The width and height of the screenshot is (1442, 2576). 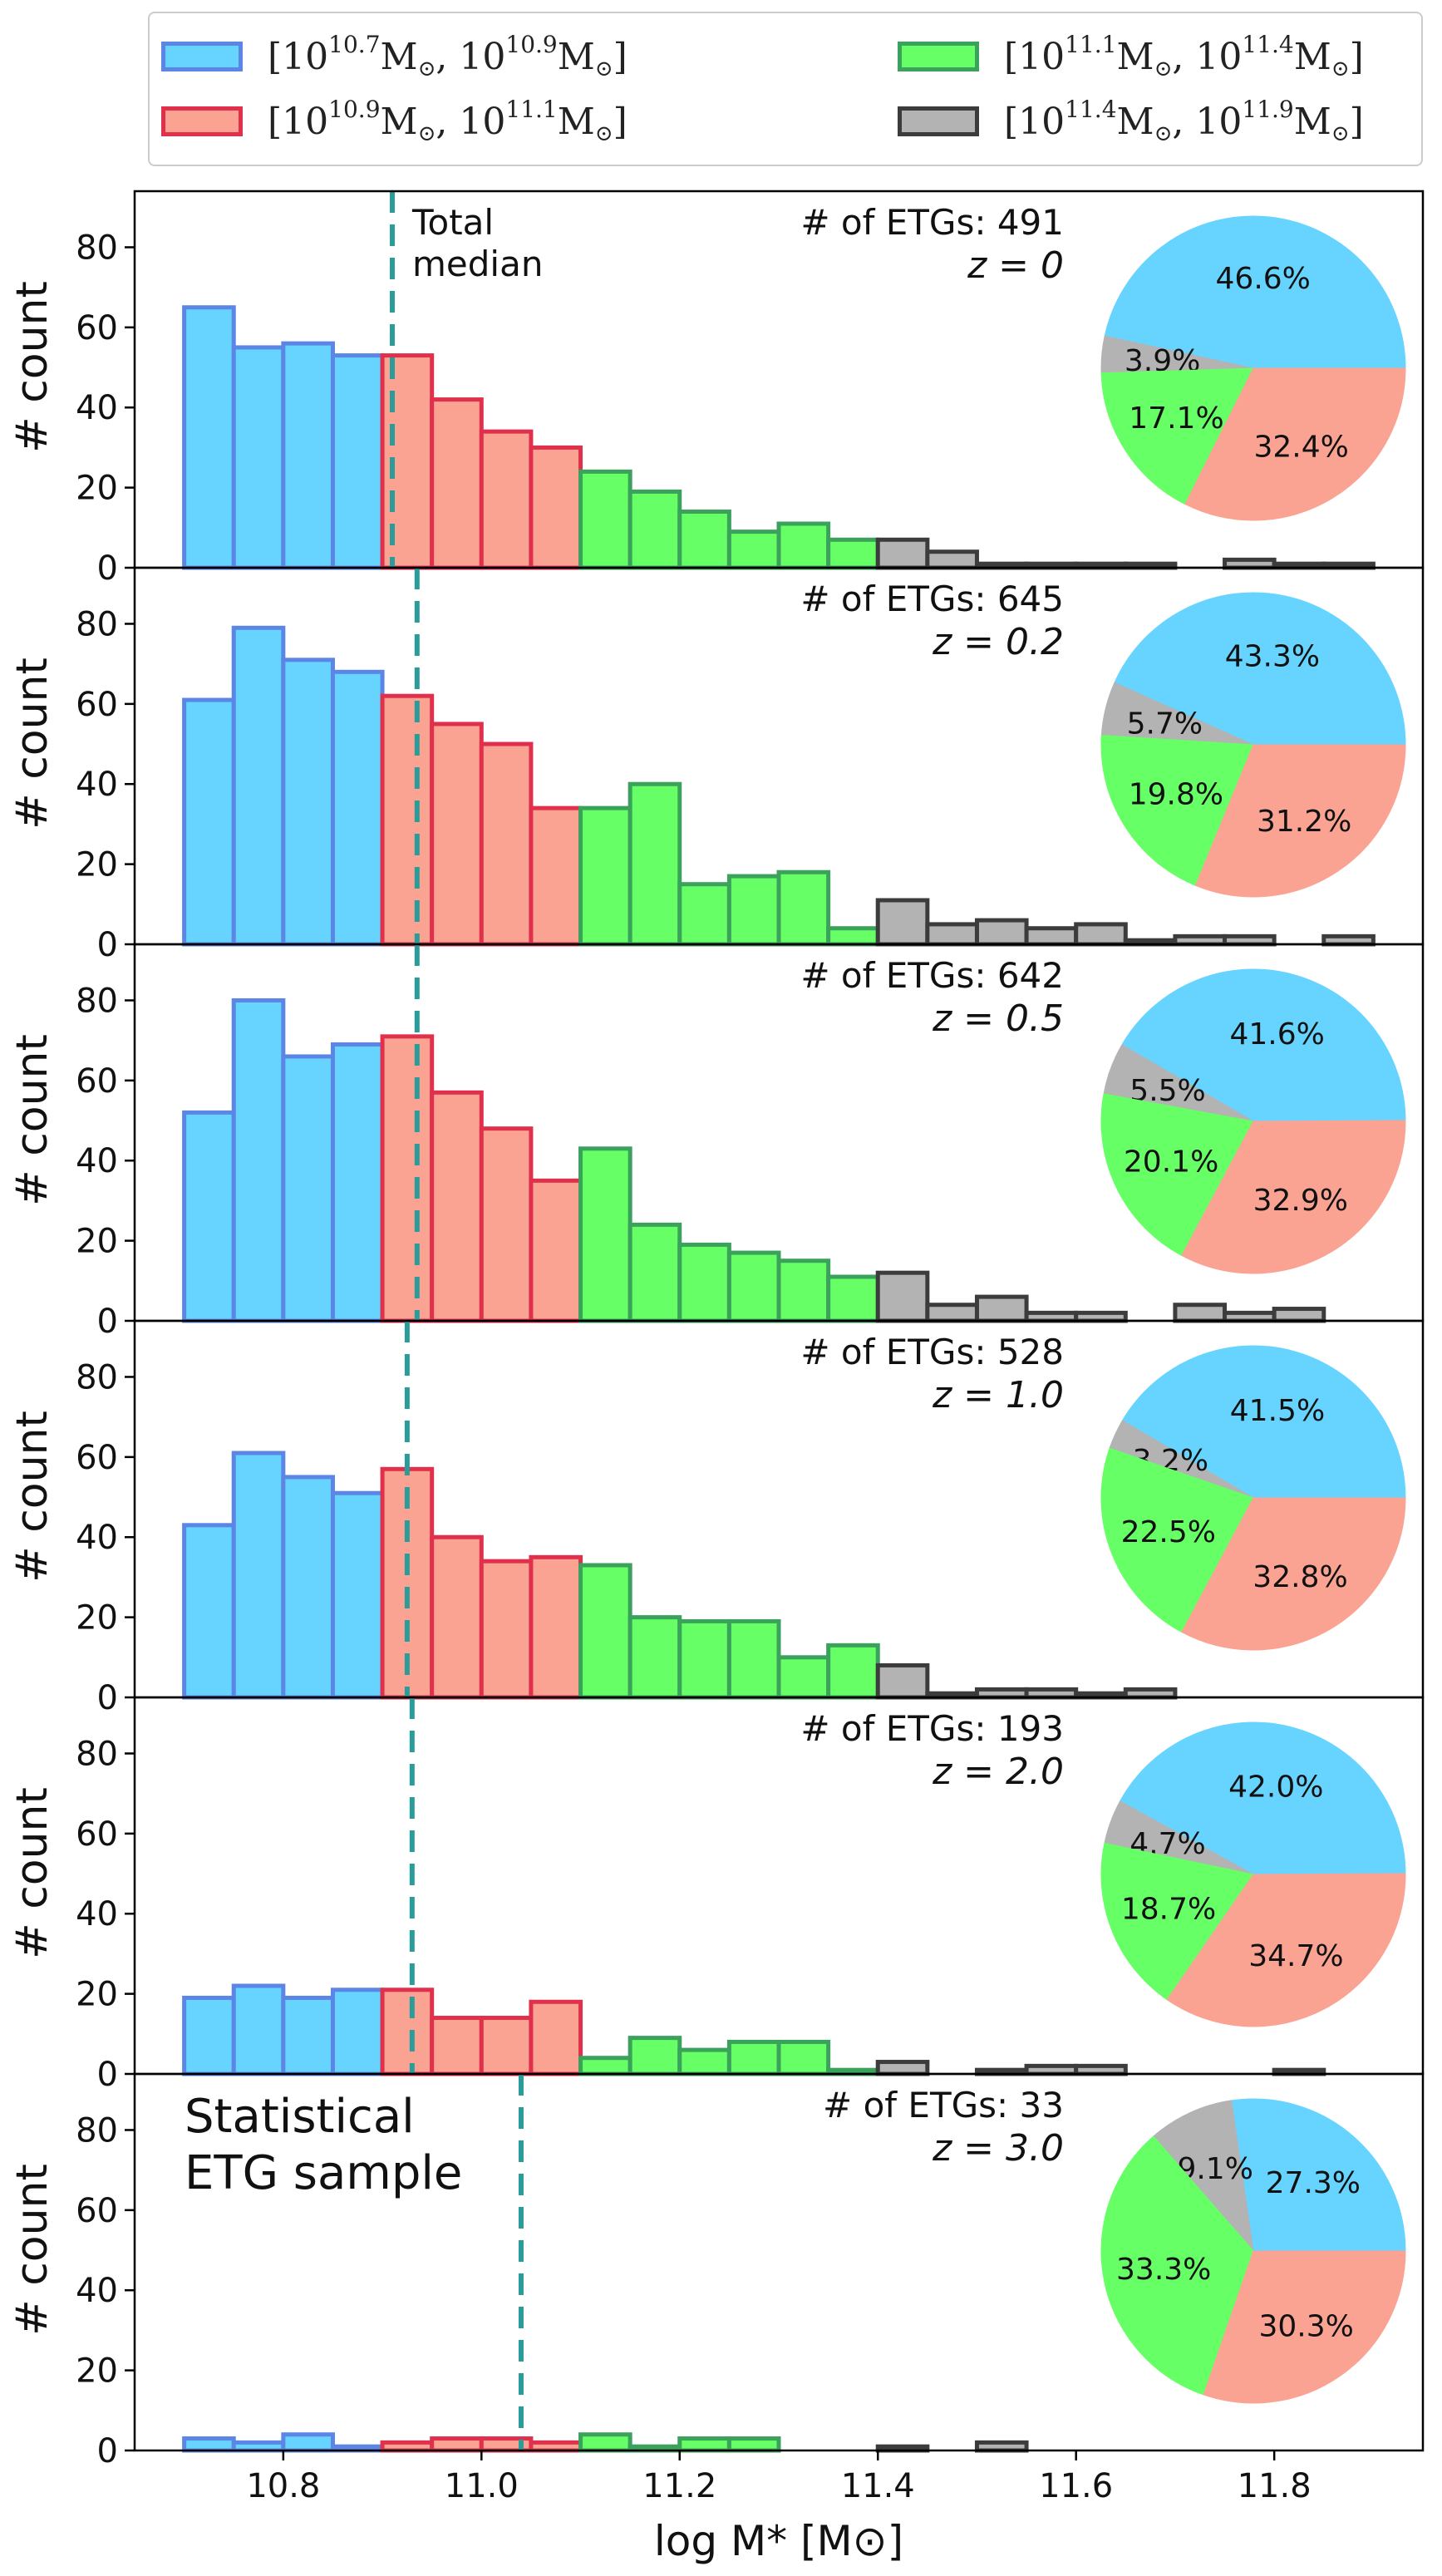 I want to click on median-annotation-line-1: Total, so click(x=452, y=222).